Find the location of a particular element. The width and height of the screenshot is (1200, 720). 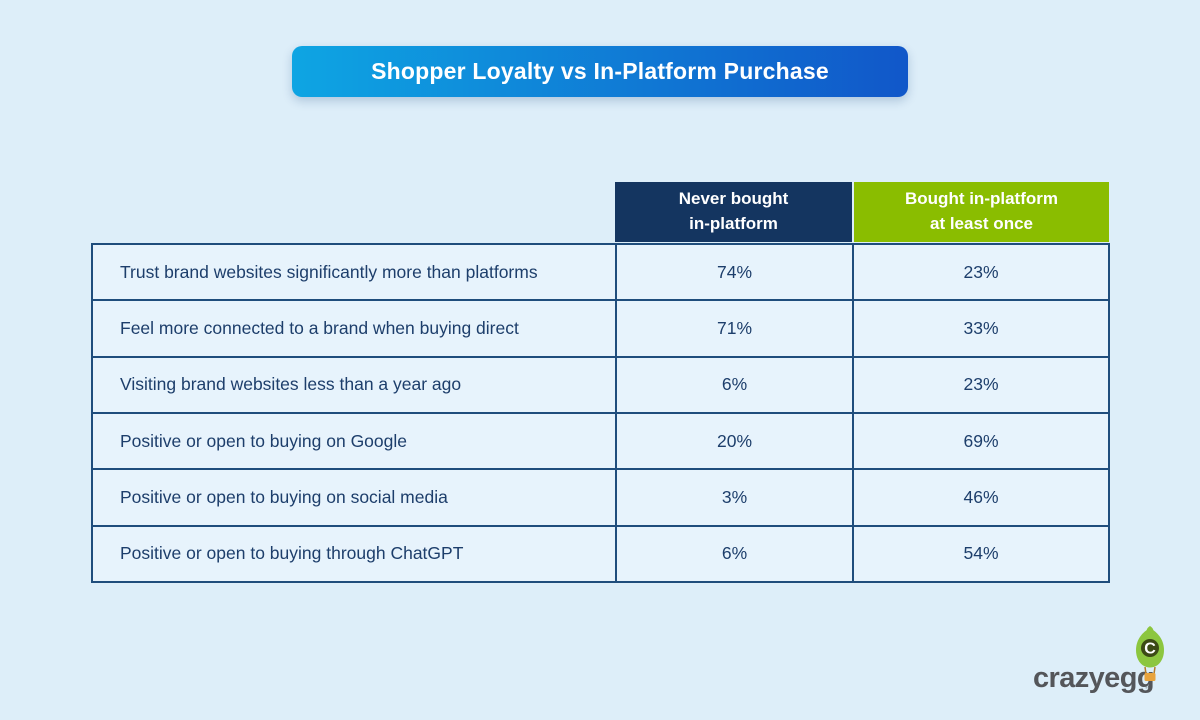

trademark-symbol: ™ is located at coordinates (1148, 688).